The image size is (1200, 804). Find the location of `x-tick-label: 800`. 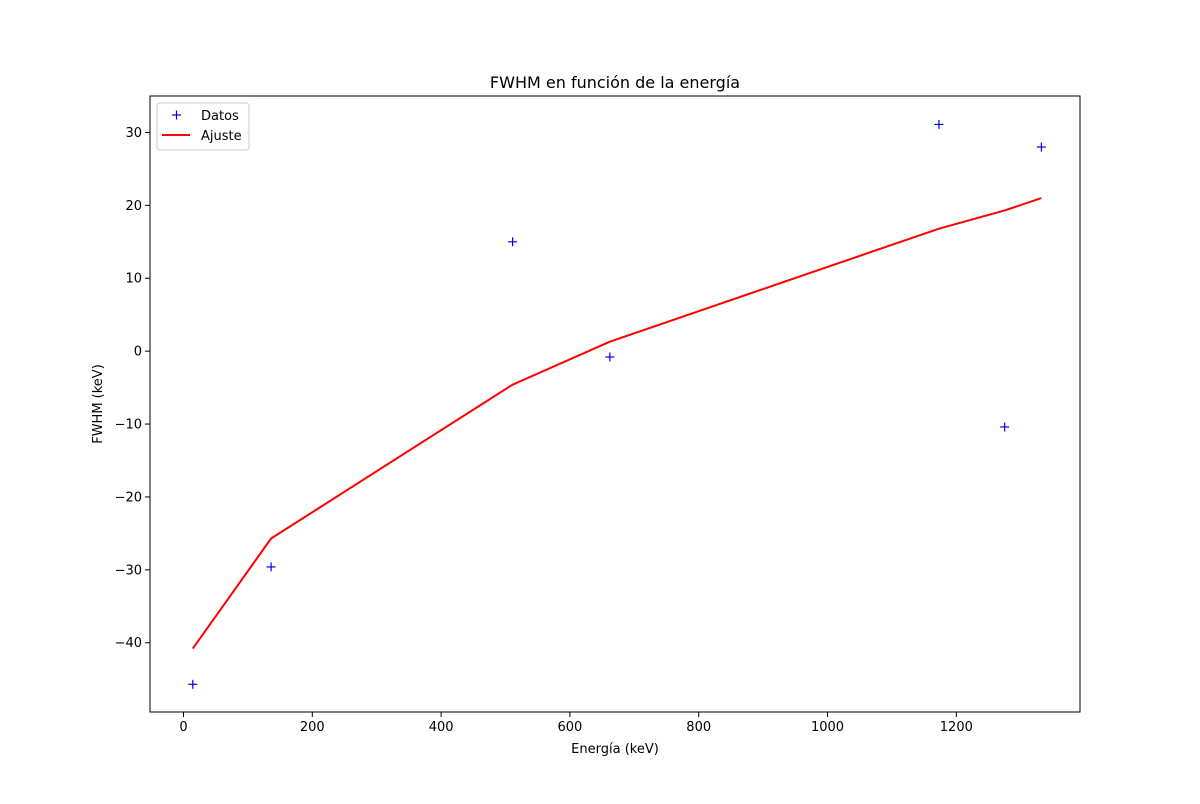

x-tick-label: 800 is located at coordinates (698, 727).